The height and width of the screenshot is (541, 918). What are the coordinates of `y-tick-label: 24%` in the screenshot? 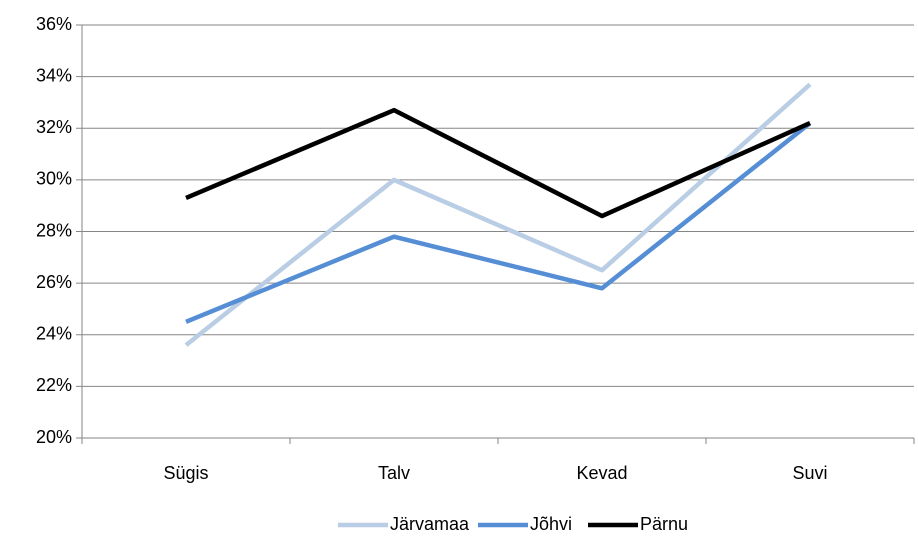 It's located at (54, 334).